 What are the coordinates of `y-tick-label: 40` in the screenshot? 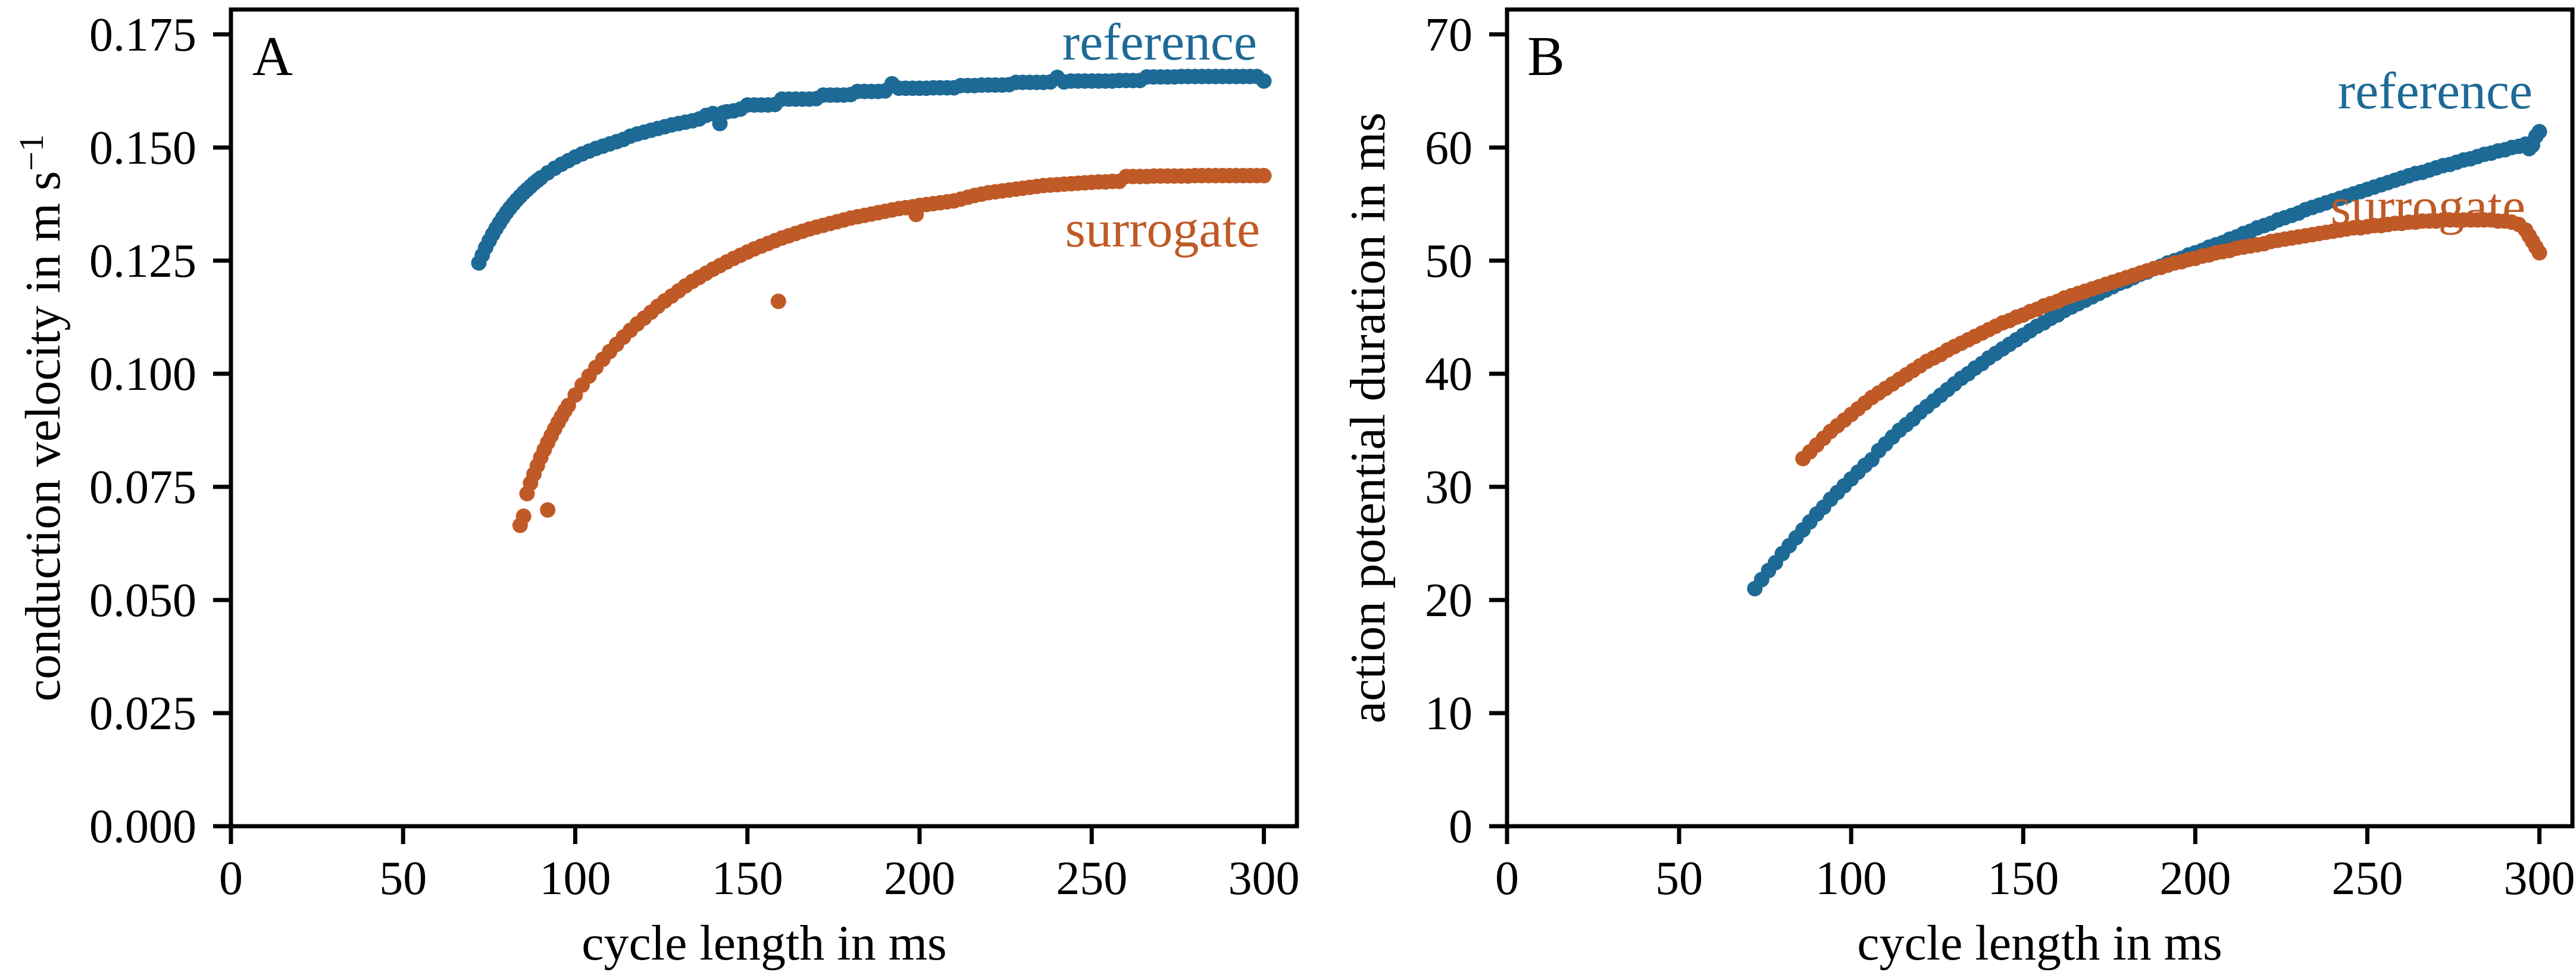 It's located at (1449, 374).